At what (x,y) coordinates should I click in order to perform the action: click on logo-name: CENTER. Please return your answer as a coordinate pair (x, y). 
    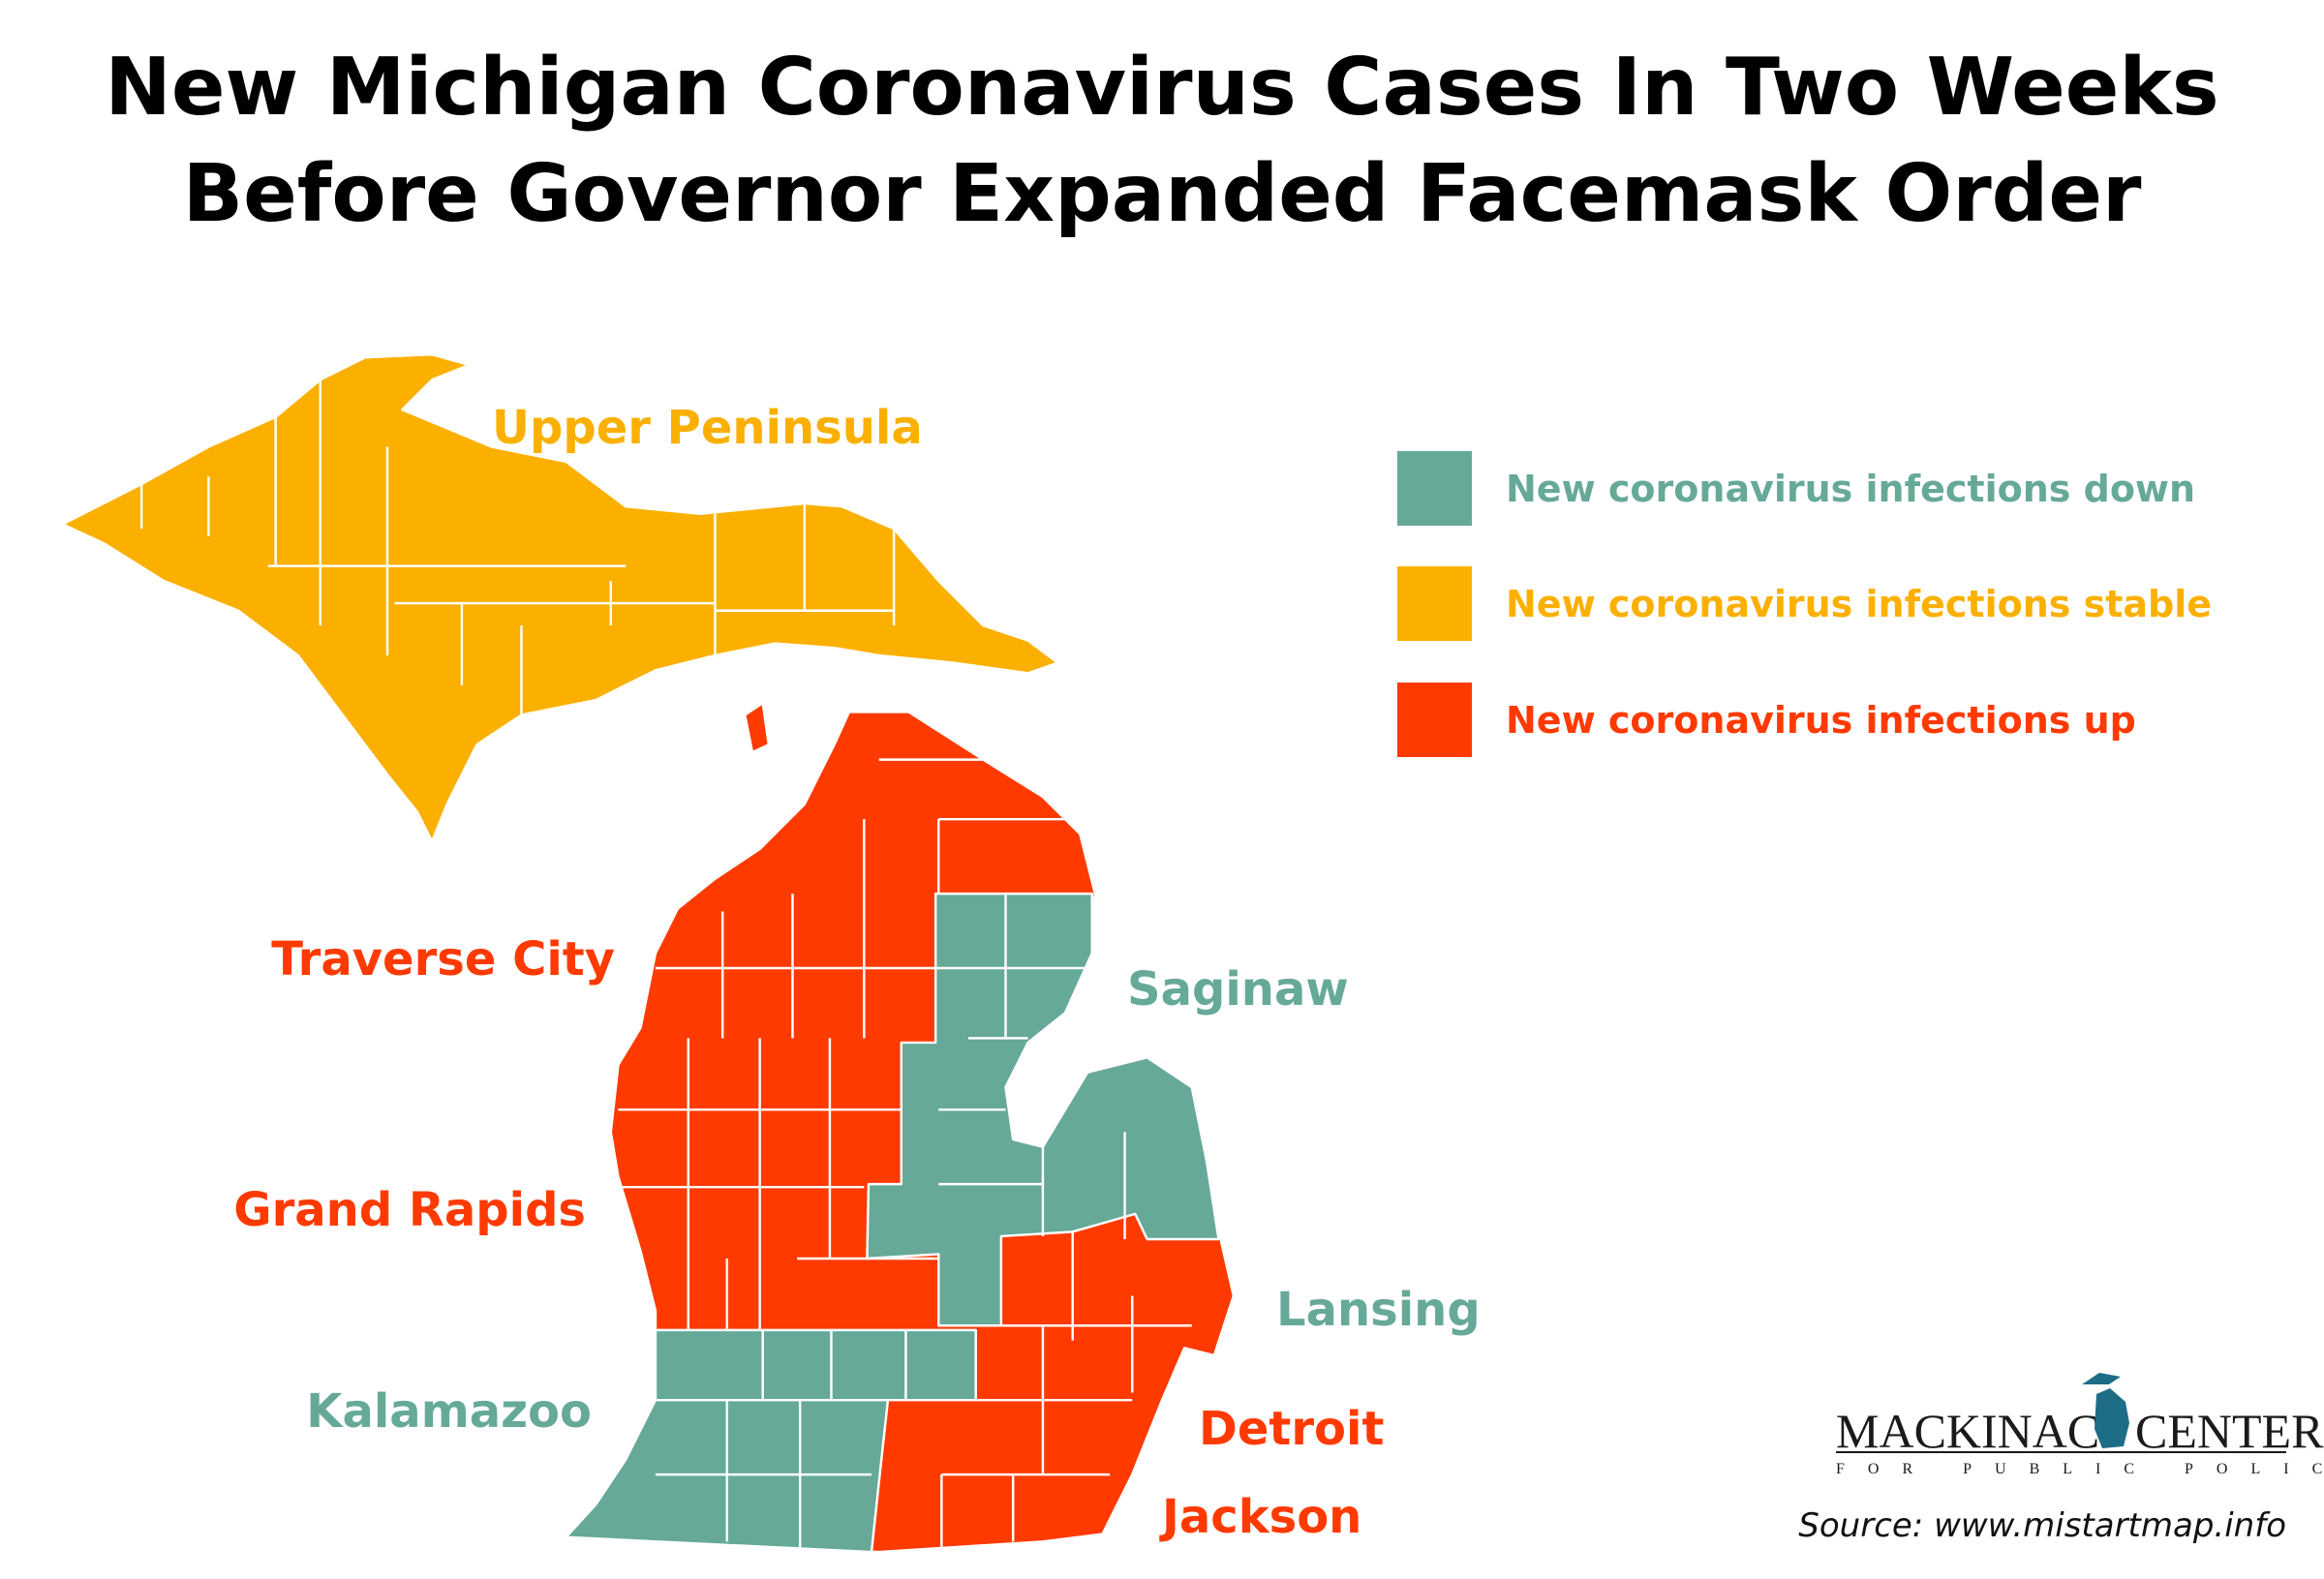
    Looking at the image, I should click on (2230, 1431).